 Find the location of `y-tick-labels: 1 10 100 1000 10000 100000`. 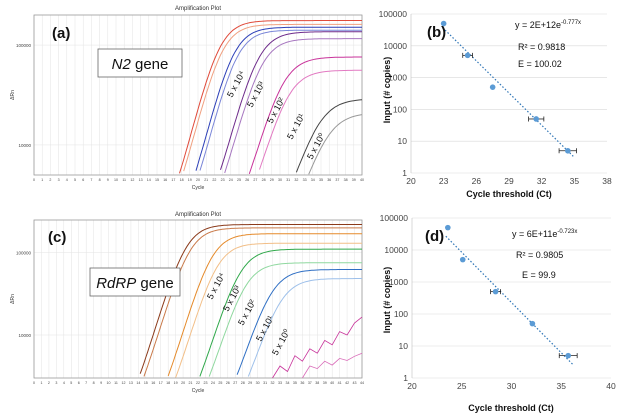

y-tick-labels: 1 10 100 1000 10000 100000 is located at coordinates (394, 298).